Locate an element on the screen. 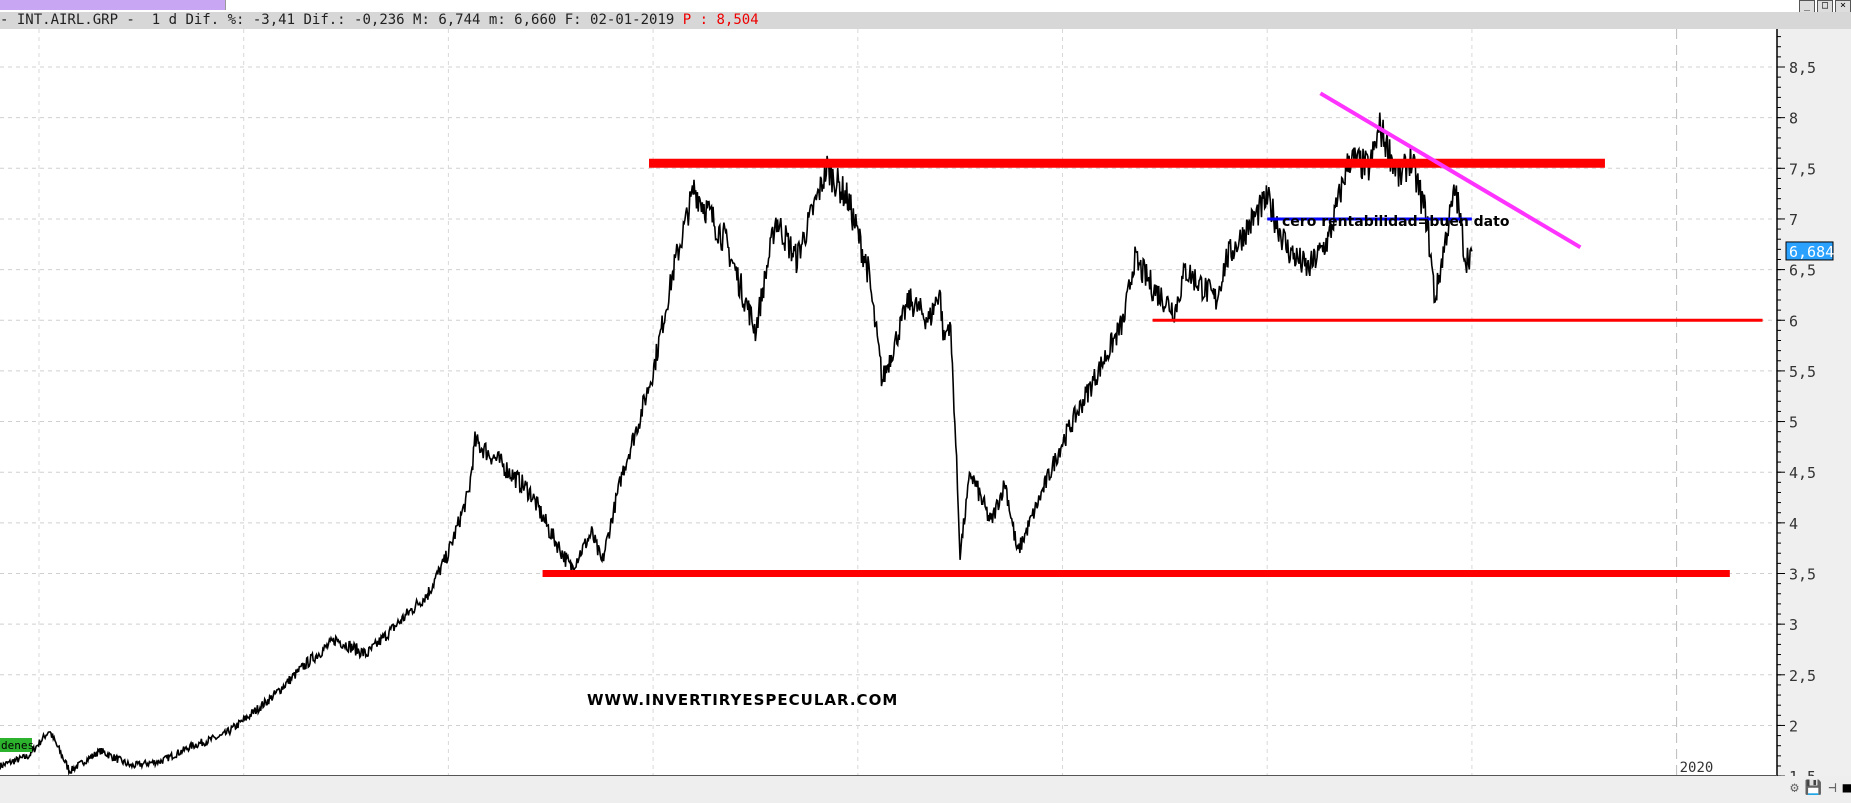  y-tick-label: 3,5 is located at coordinates (1802, 575).